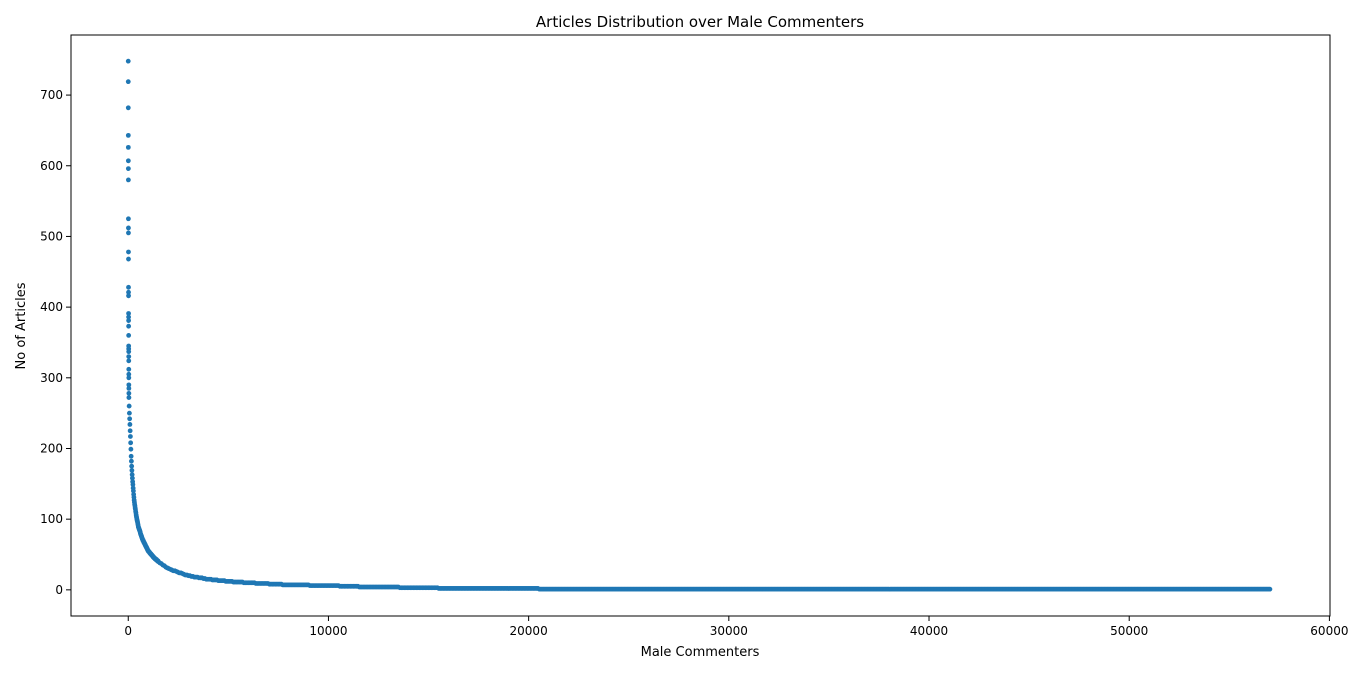 Image resolution: width=1366 pixels, height=678 pixels. What do you see at coordinates (59, 590) in the screenshot?
I see `y-tick-label: 0` at bounding box center [59, 590].